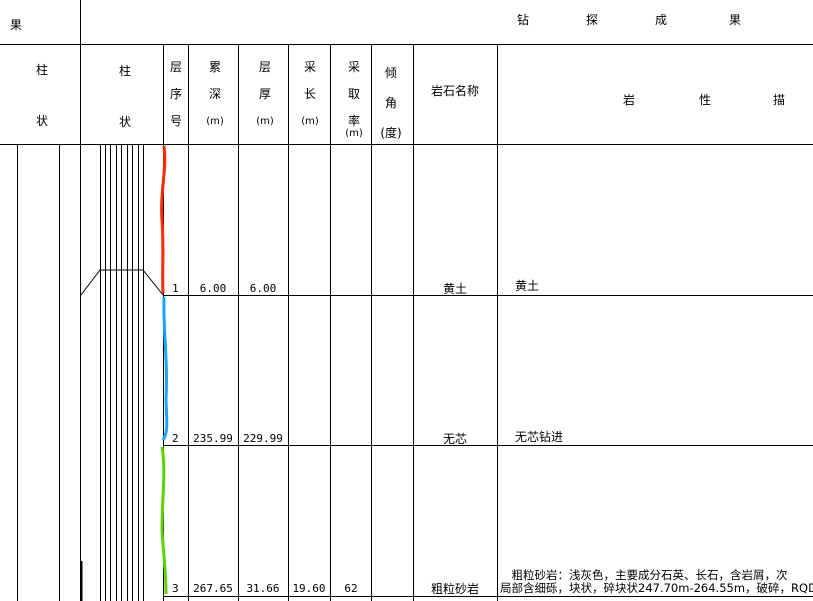  I want to click on description-line: 局部含细砾，块状，碎块状247.70m-264.55m，破碎，RQD, so click(656, 588).